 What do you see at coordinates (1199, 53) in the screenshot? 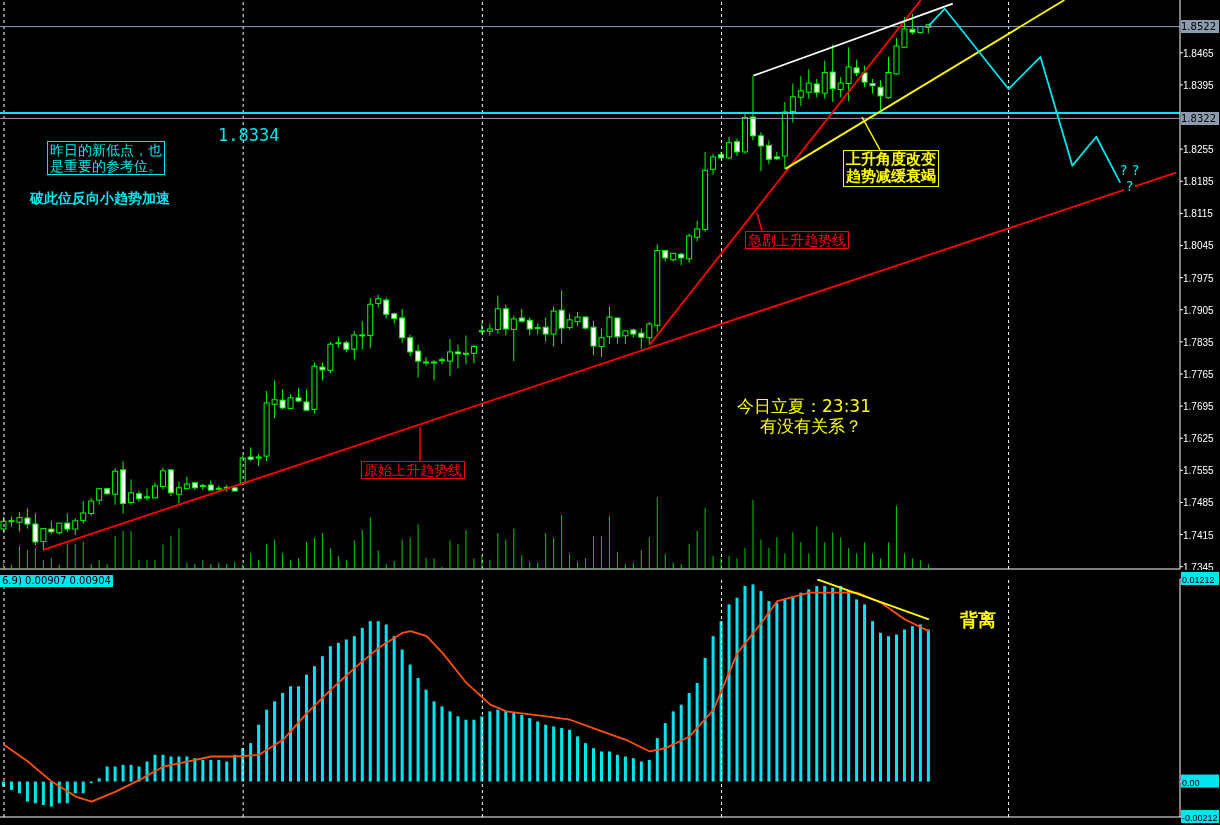
I see `y-tick-label: 1.8465` at bounding box center [1199, 53].